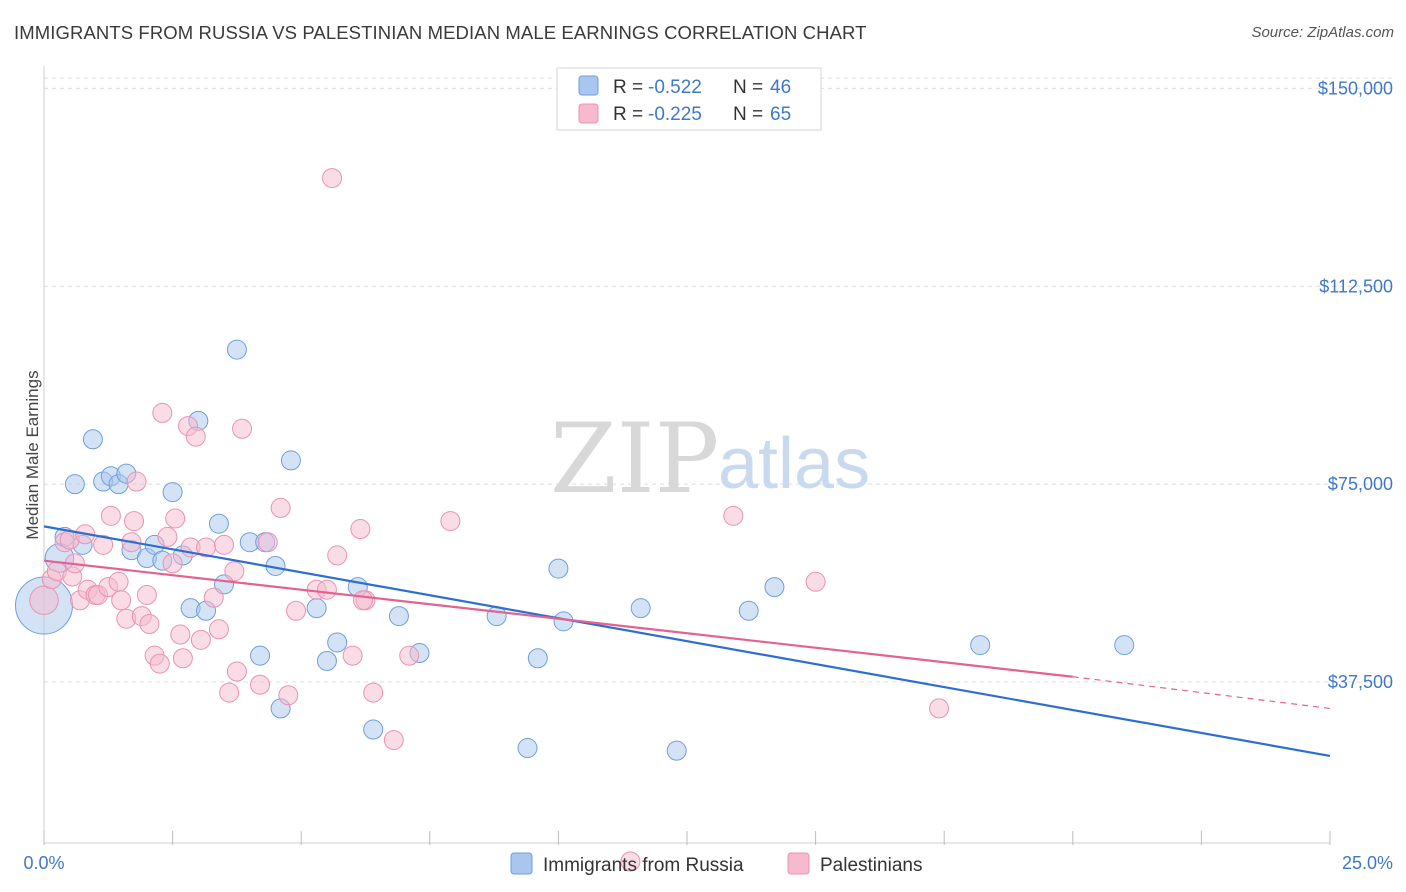  What do you see at coordinates (634, 459) in the screenshot?
I see `watermark-zip: ZIP` at bounding box center [634, 459].